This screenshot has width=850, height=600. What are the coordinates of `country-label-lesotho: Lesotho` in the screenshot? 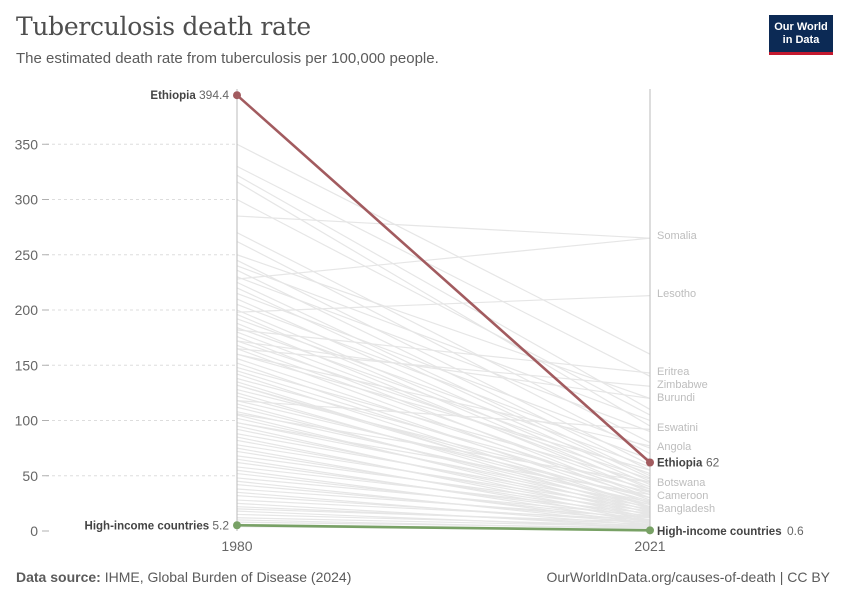 It's located at (676, 294).